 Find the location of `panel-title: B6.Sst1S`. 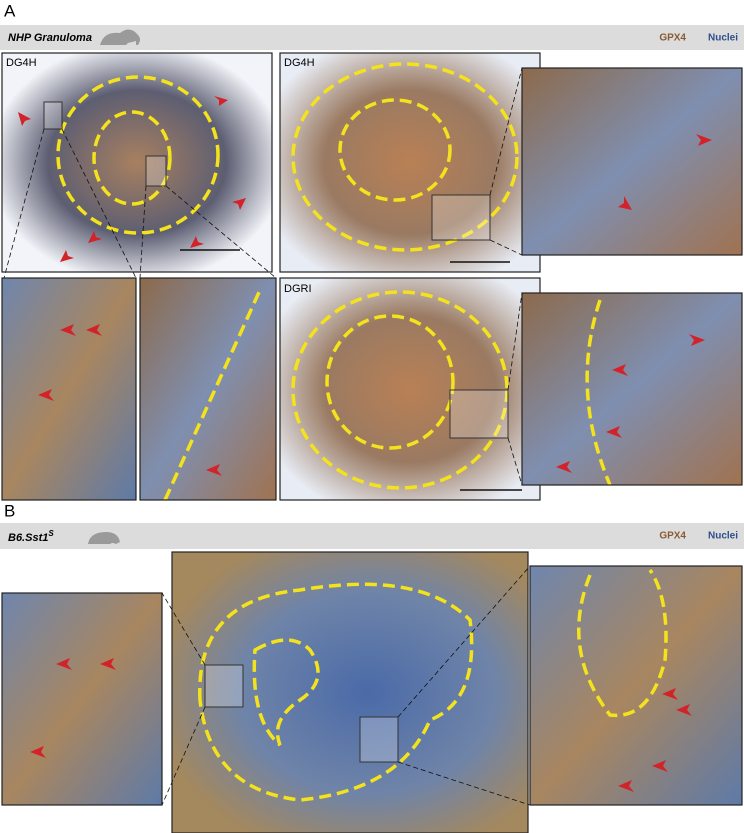

panel-title: B6.Sst1S is located at coordinates (31, 536).